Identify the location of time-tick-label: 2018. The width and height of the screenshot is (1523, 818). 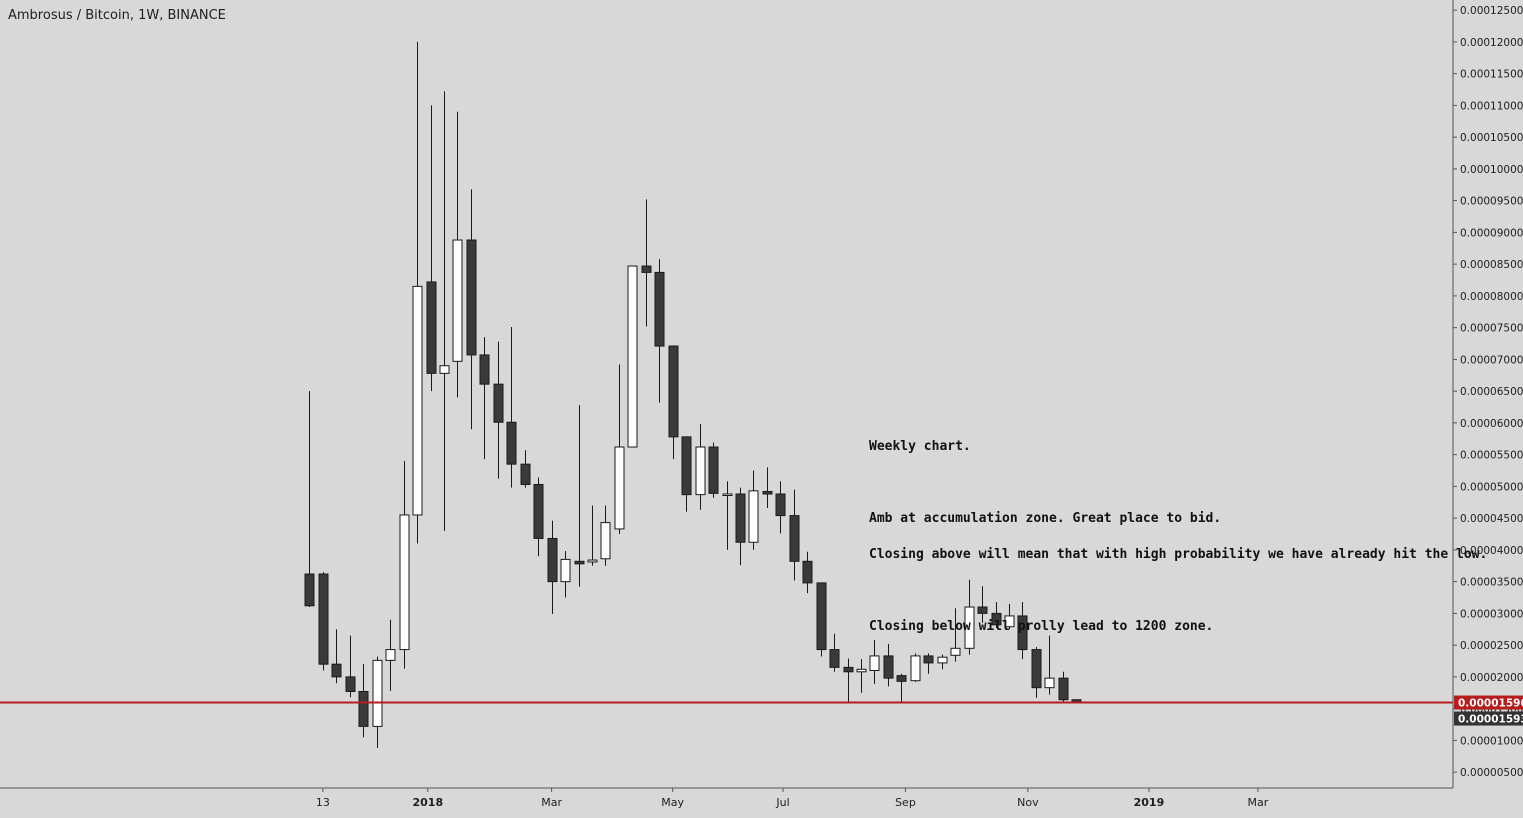
(428, 802).